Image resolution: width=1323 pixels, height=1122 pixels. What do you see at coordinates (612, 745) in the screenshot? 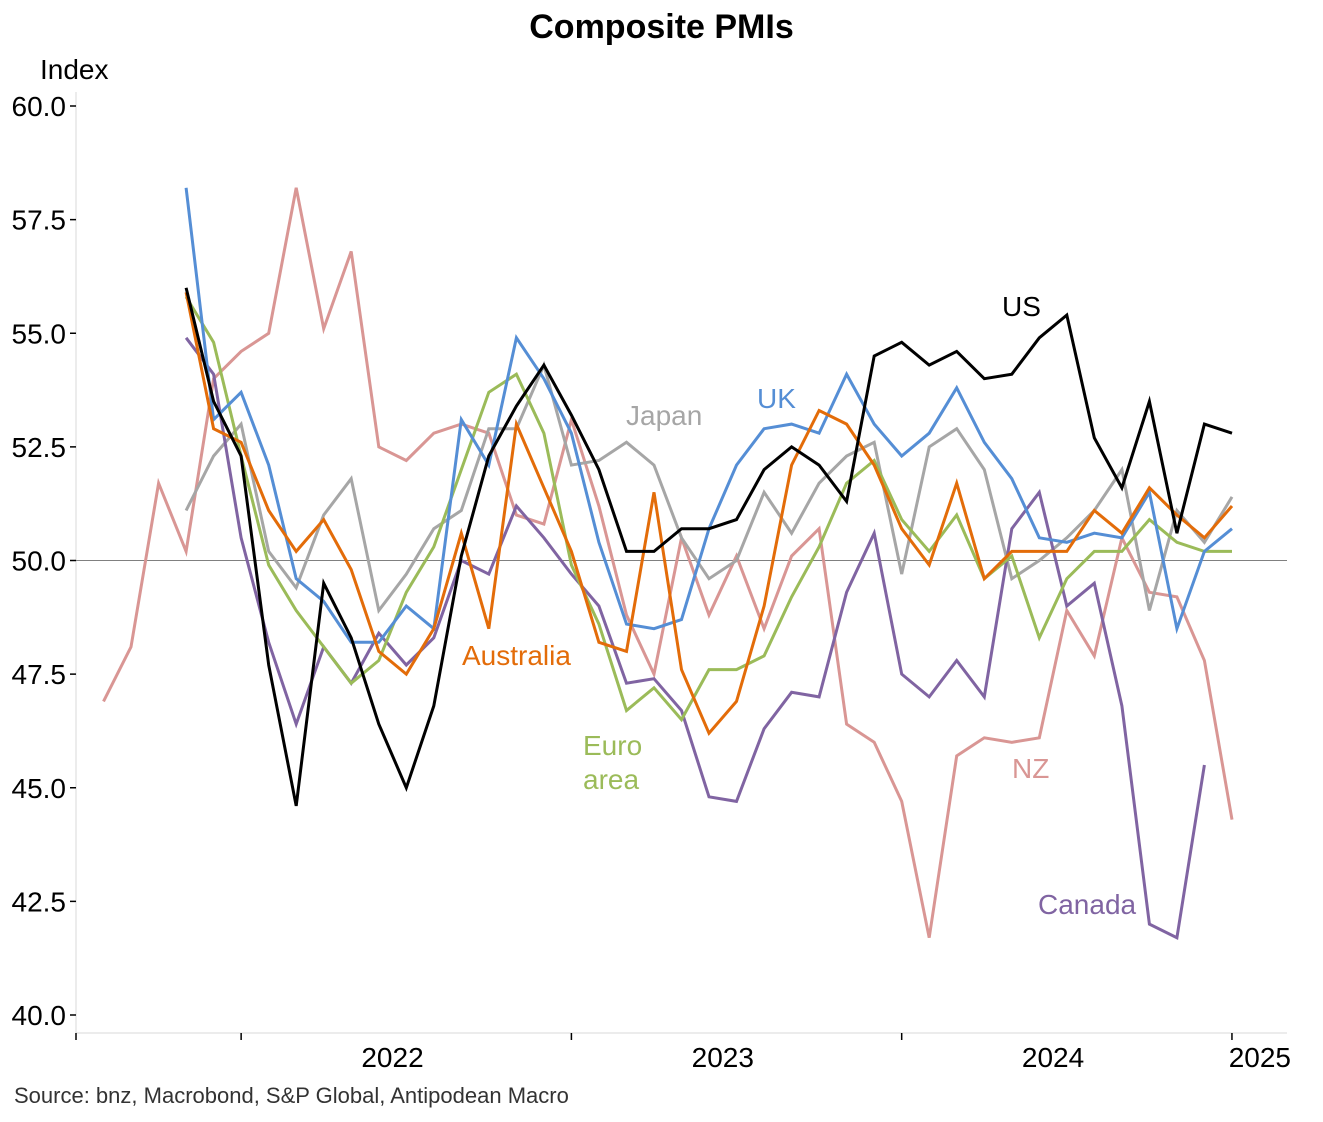
I see `series-label-euro: Euro` at bounding box center [612, 745].